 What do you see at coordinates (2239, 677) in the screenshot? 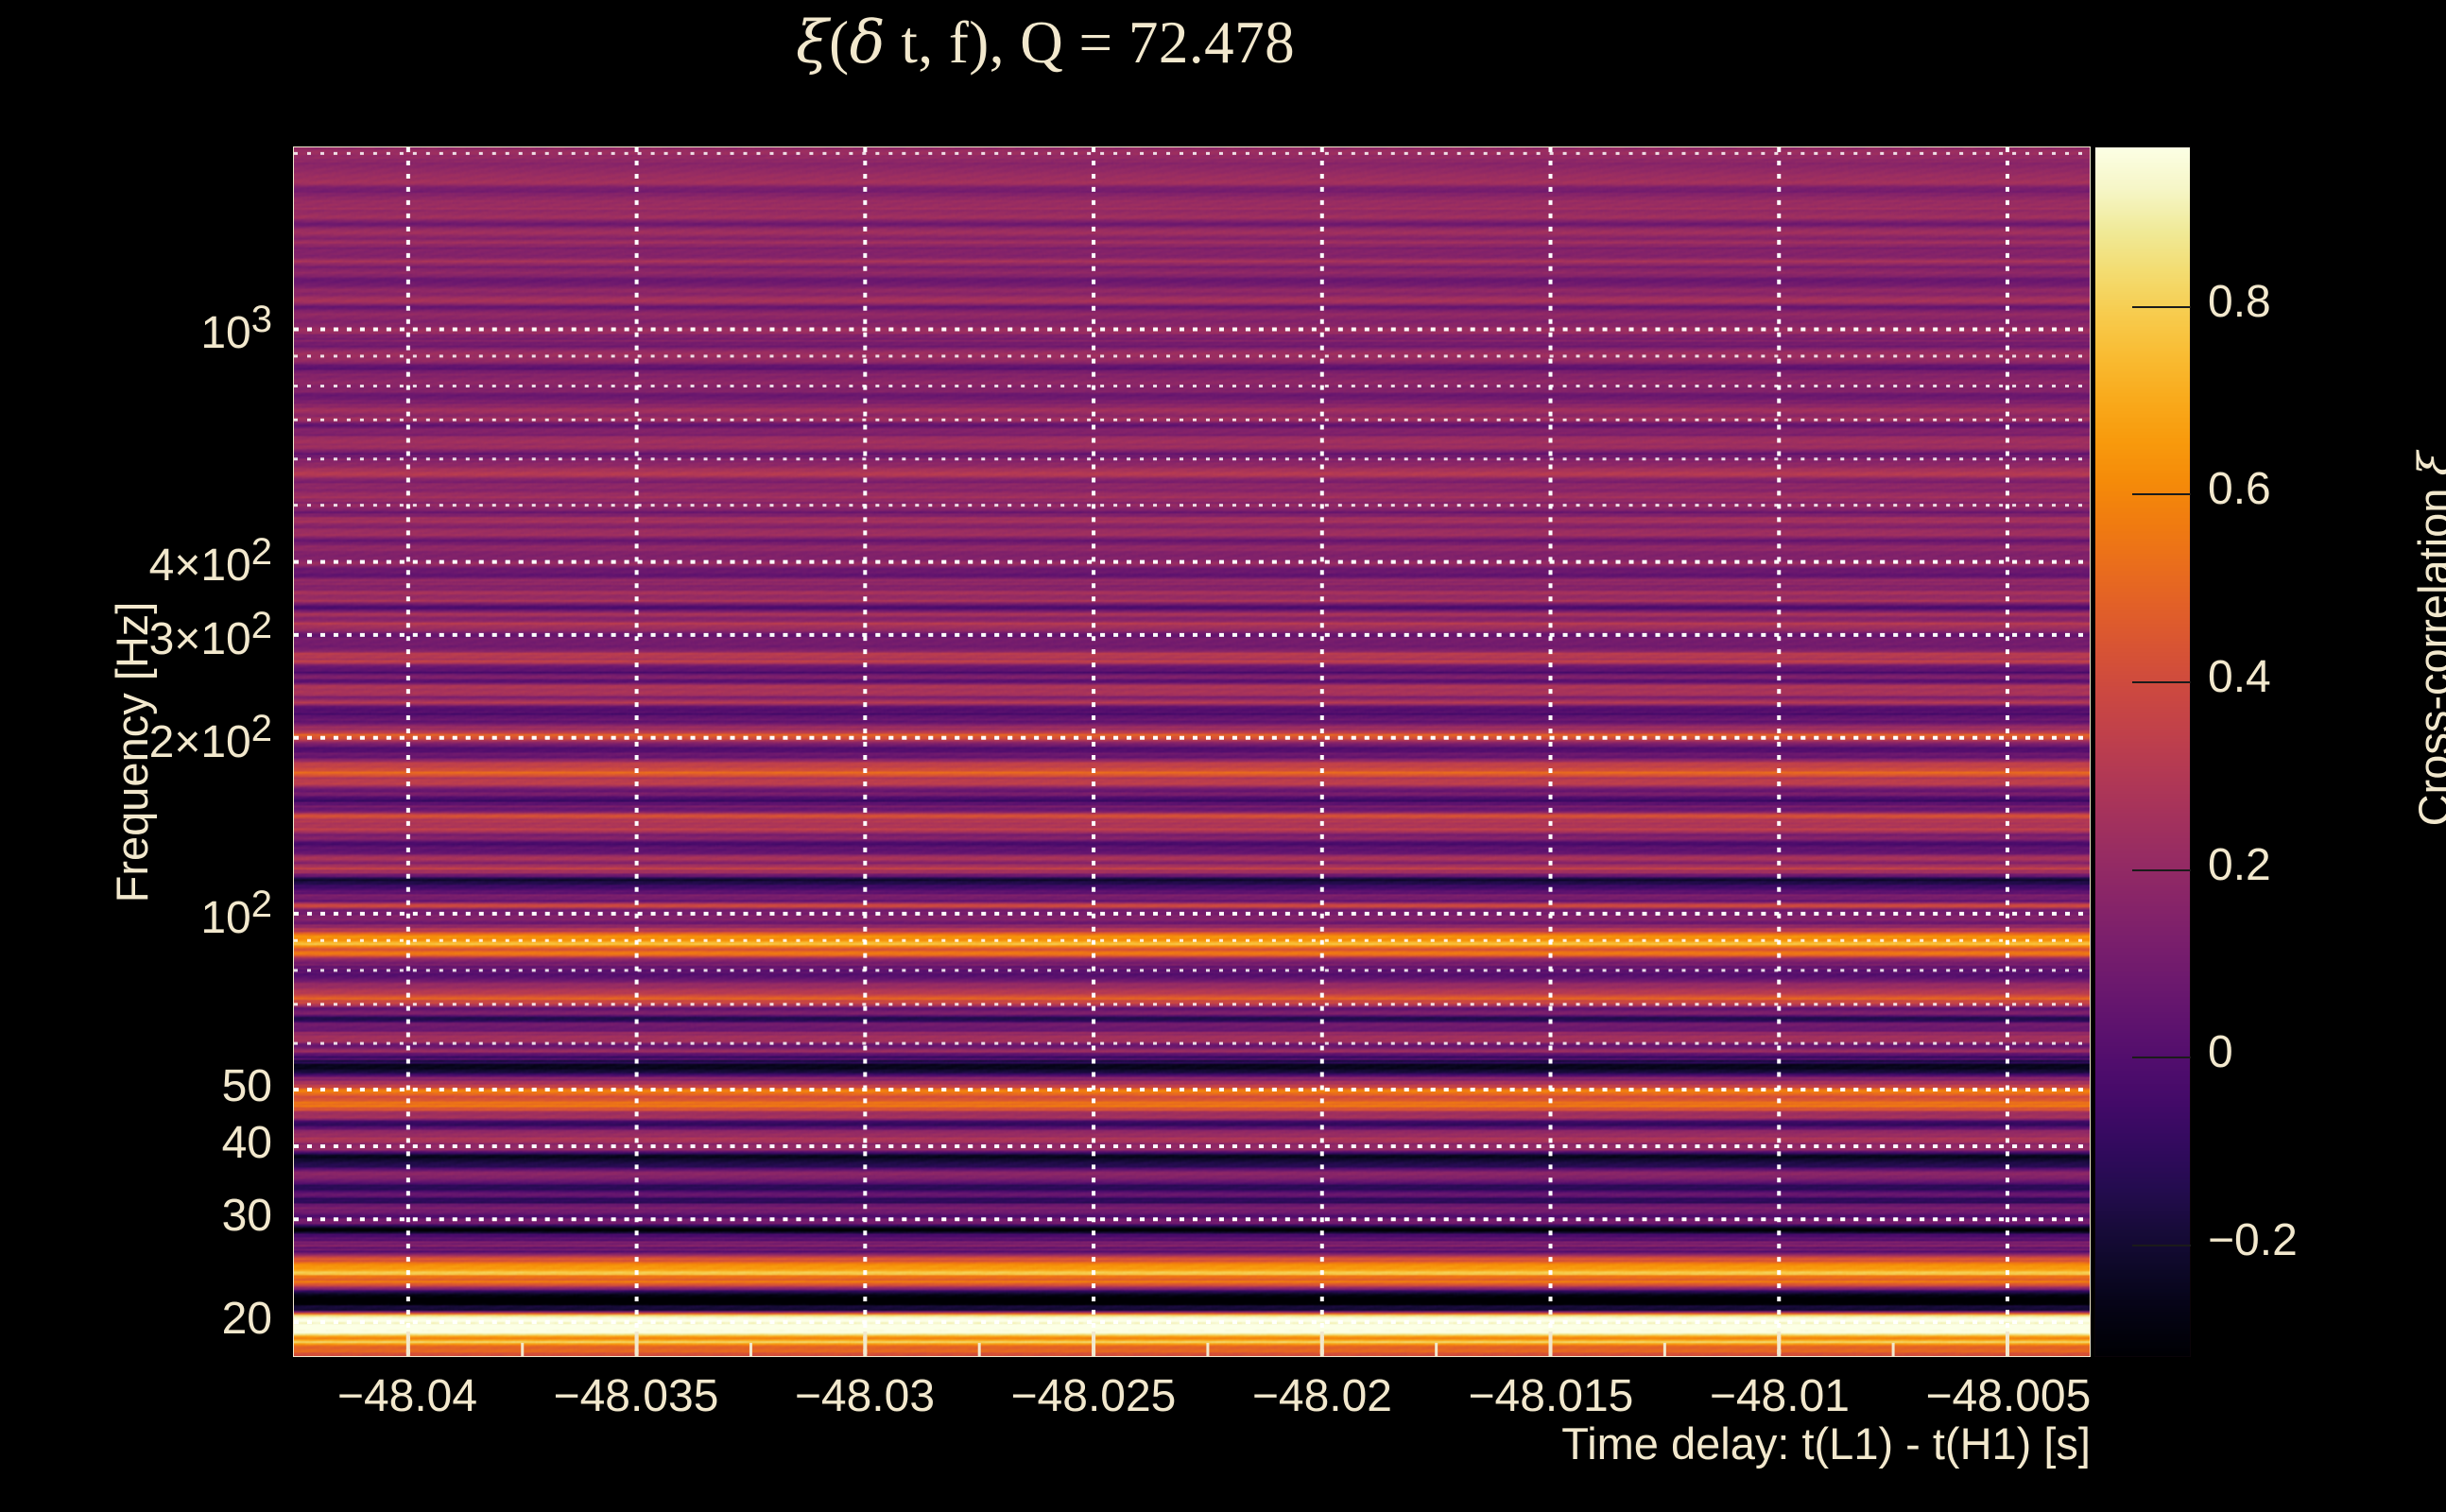
I see `colorbar-tick-label: 0.4` at bounding box center [2239, 677].